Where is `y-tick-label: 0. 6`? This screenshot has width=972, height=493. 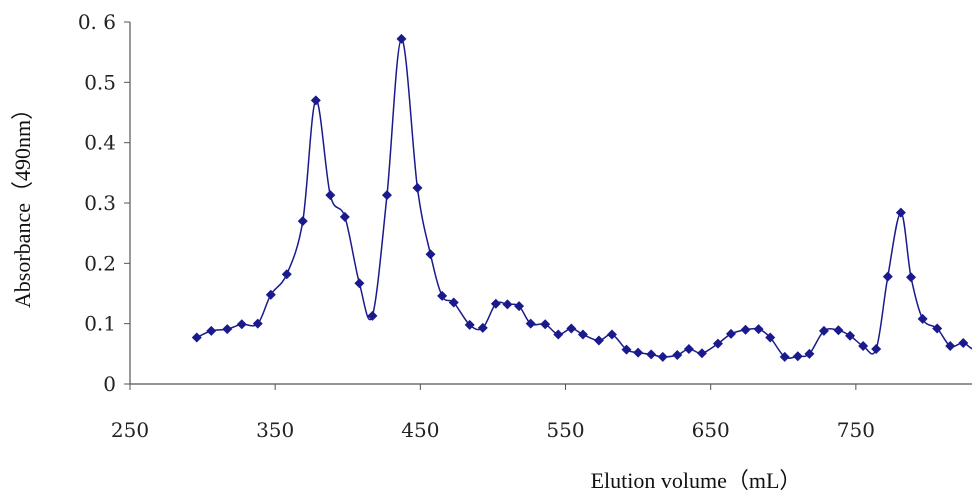 y-tick-label: 0. 6 is located at coordinates (97, 22).